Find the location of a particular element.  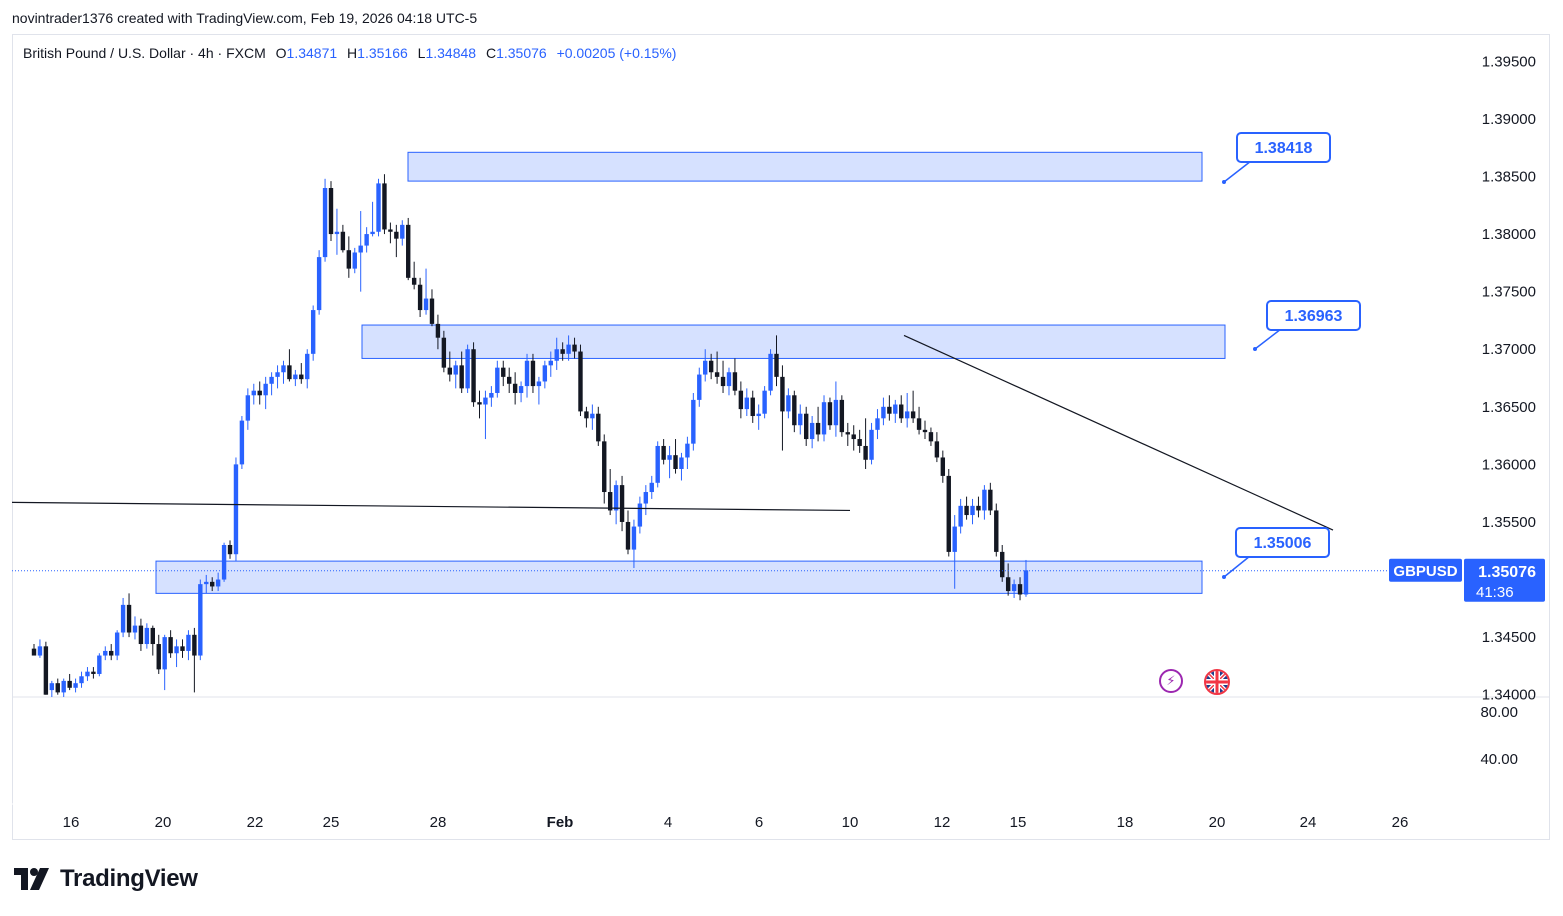

tradingview-logo-icon is located at coordinates (31, 879).